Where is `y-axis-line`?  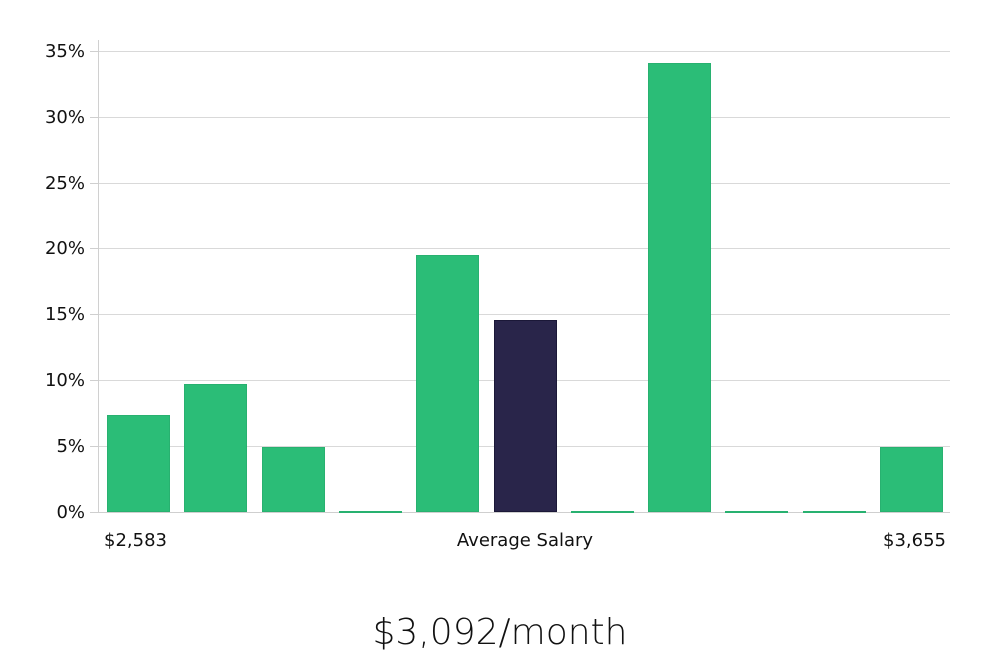 y-axis-line is located at coordinates (98, 276).